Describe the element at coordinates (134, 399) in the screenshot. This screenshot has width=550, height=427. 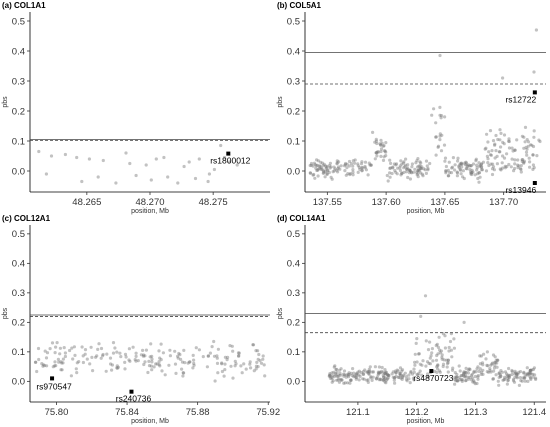
I see `snp-label: rs240736` at that location.